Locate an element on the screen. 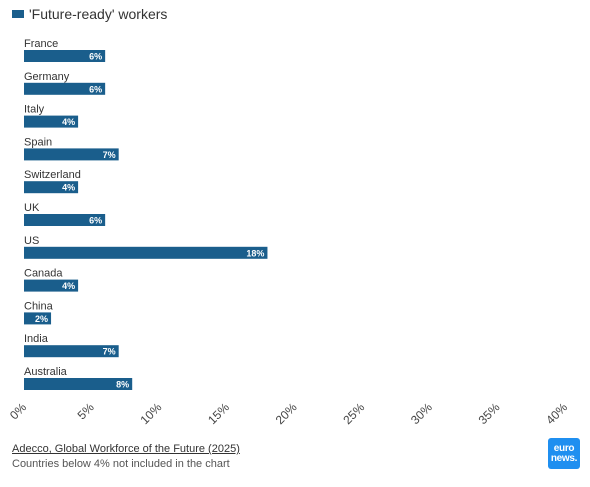  data-label: 8% is located at coordinates (122, 385).